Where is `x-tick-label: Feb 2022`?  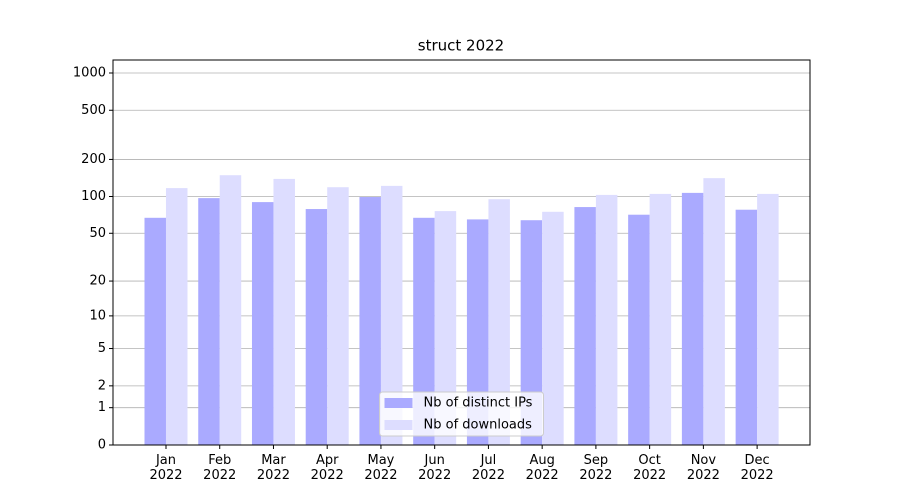 x-tick-label: Feb 2022 is located at coordinates (220, 468).